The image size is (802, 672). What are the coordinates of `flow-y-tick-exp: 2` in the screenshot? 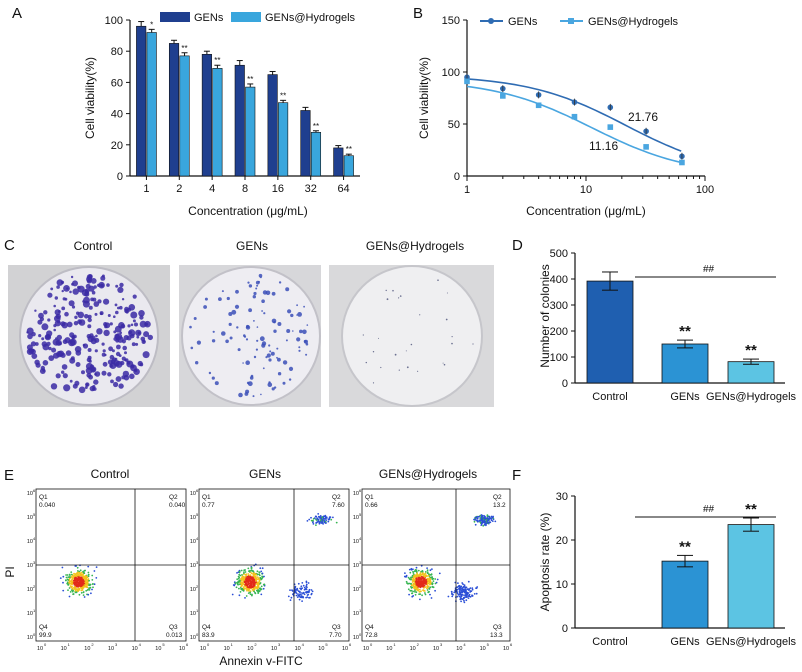 It's located at (34, 586).